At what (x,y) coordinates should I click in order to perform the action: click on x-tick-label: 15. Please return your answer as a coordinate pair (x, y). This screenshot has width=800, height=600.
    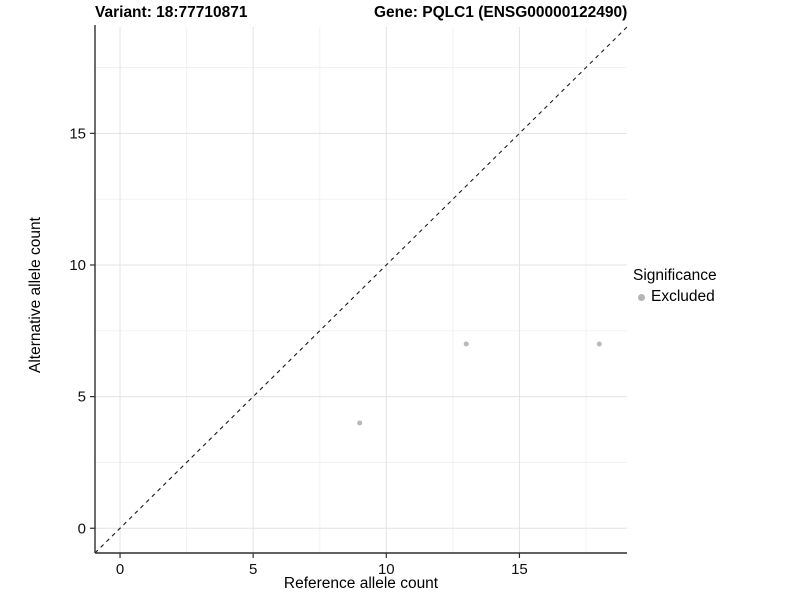
    Looking at the image, I should click on (519, 569).